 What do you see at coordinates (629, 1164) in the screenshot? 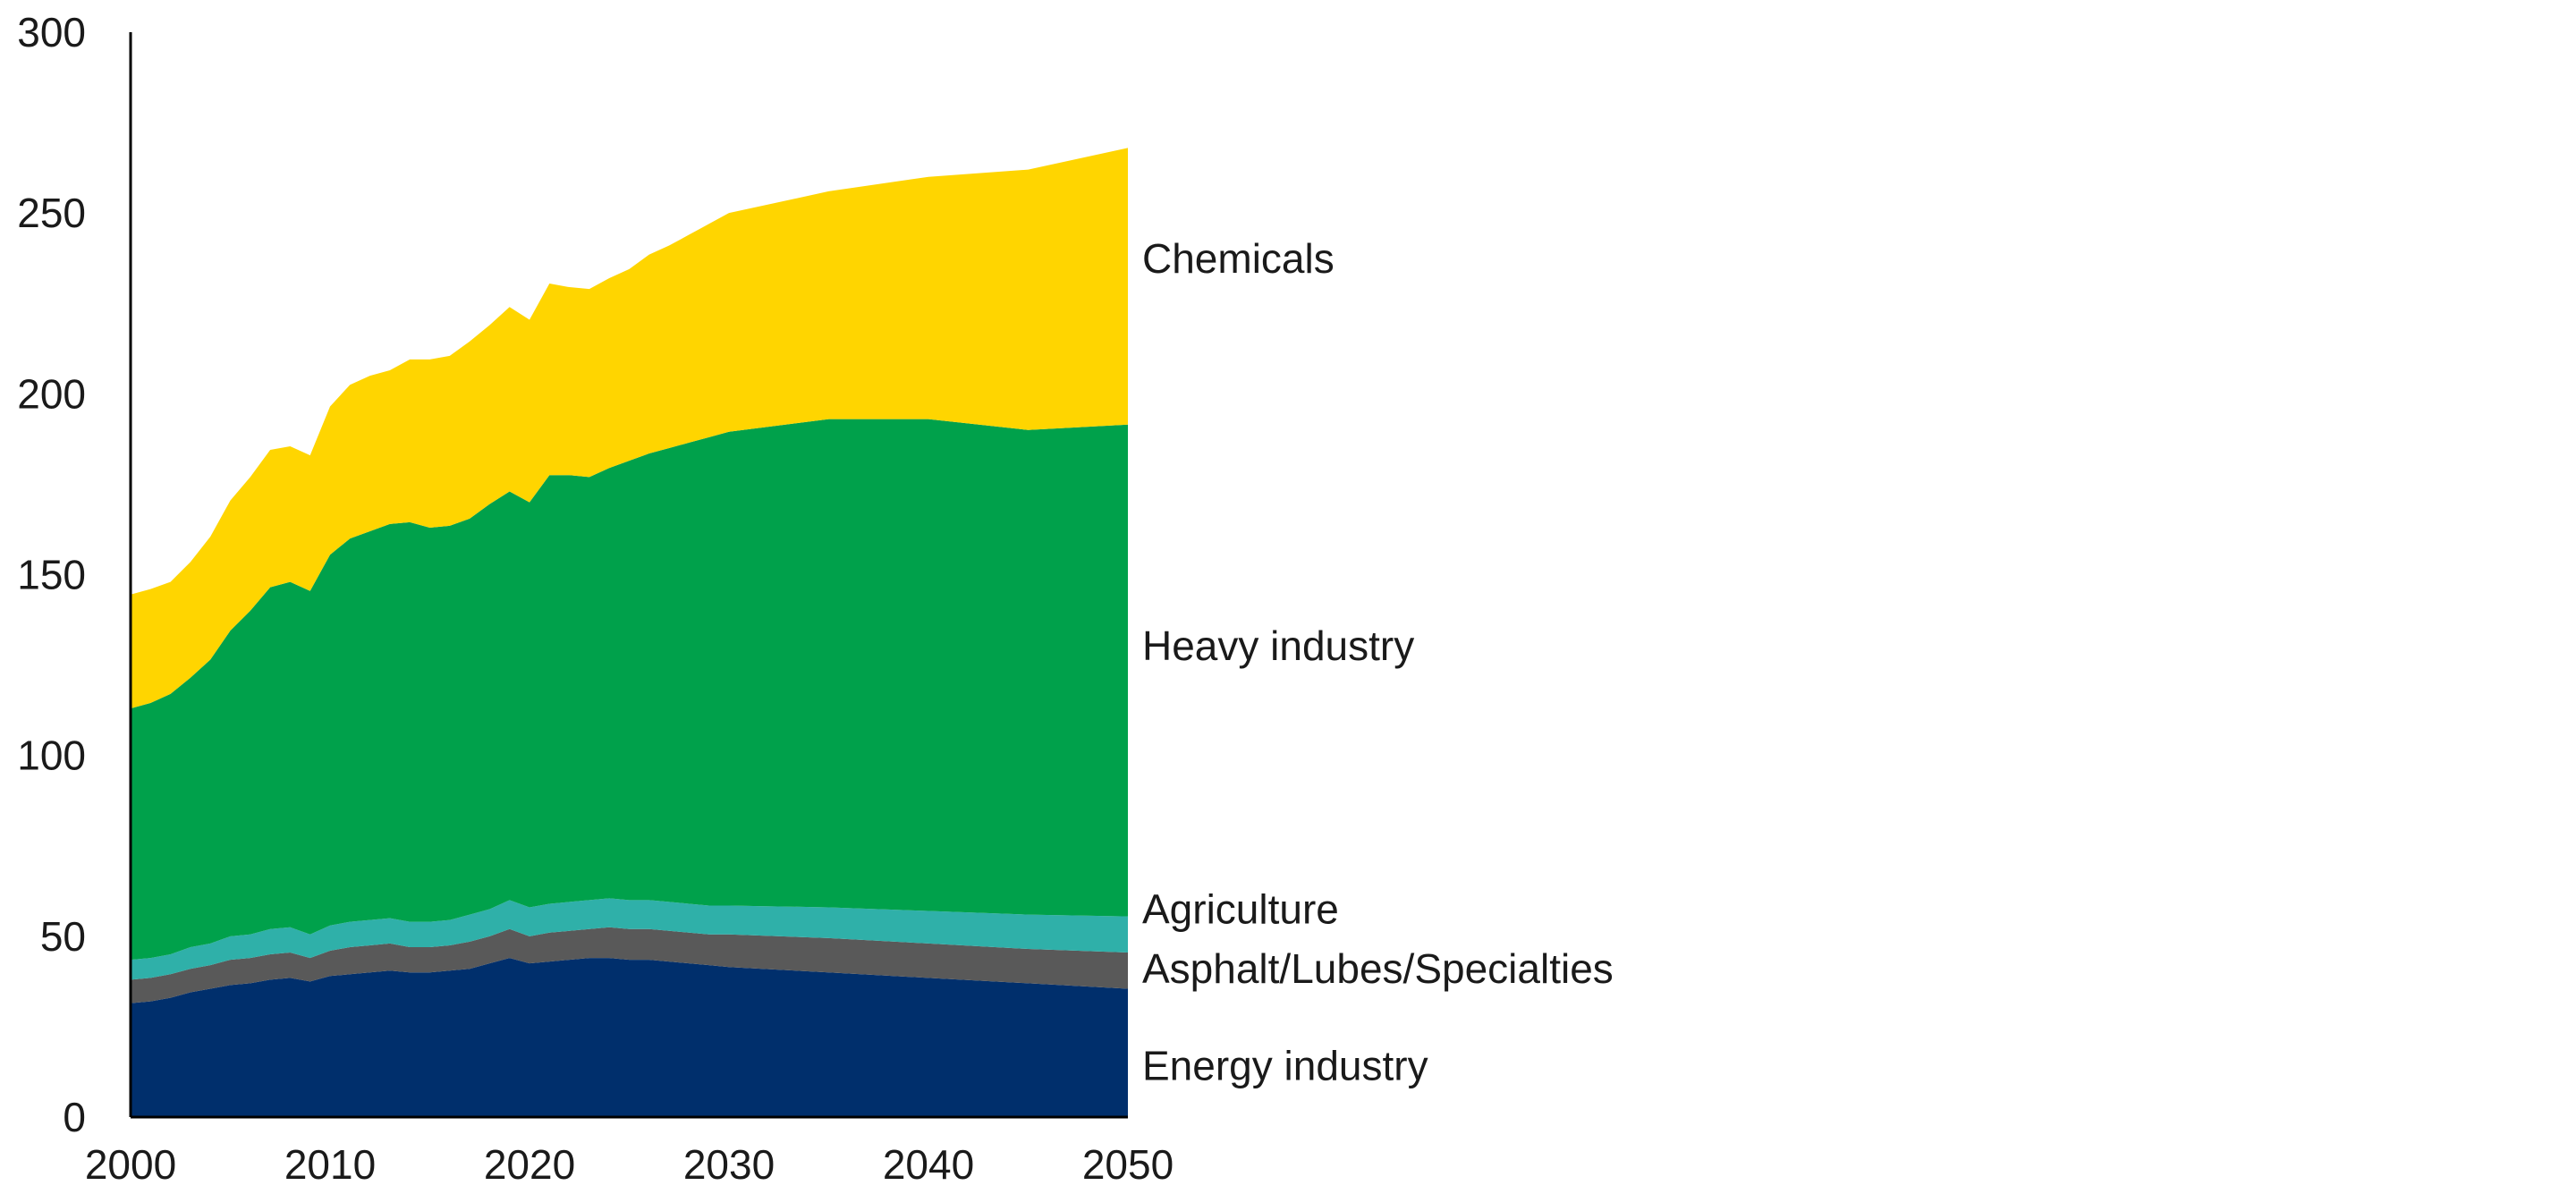
I see `x-axis-tick-labels: 2000 2010 2020 2030 2040 2050` at bounding box center [629, 1164].